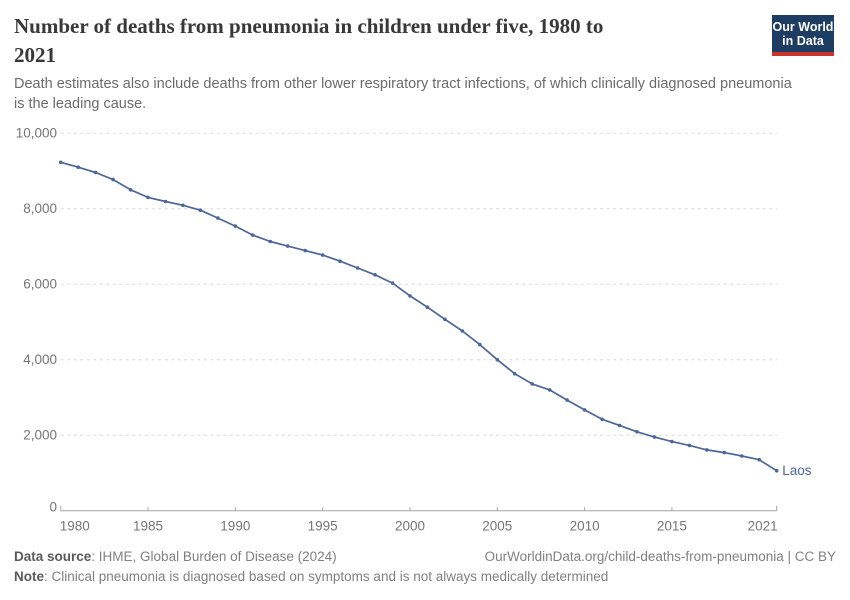 Image resolution: width=850 pixels, height=600 pixels. I want to click on x-tick-label: 1985, so click(148, 526).